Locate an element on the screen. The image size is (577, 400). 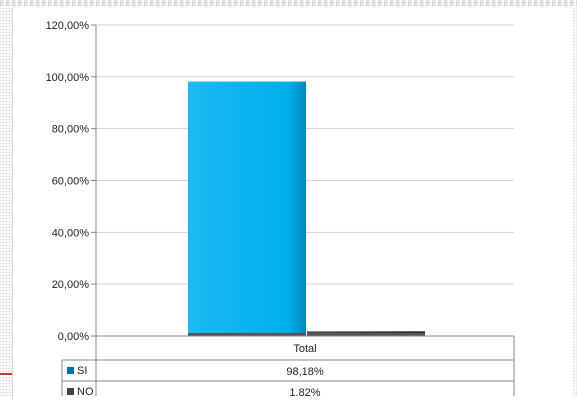
data-label-no: 1,82% is located at coordinates (304, 391).